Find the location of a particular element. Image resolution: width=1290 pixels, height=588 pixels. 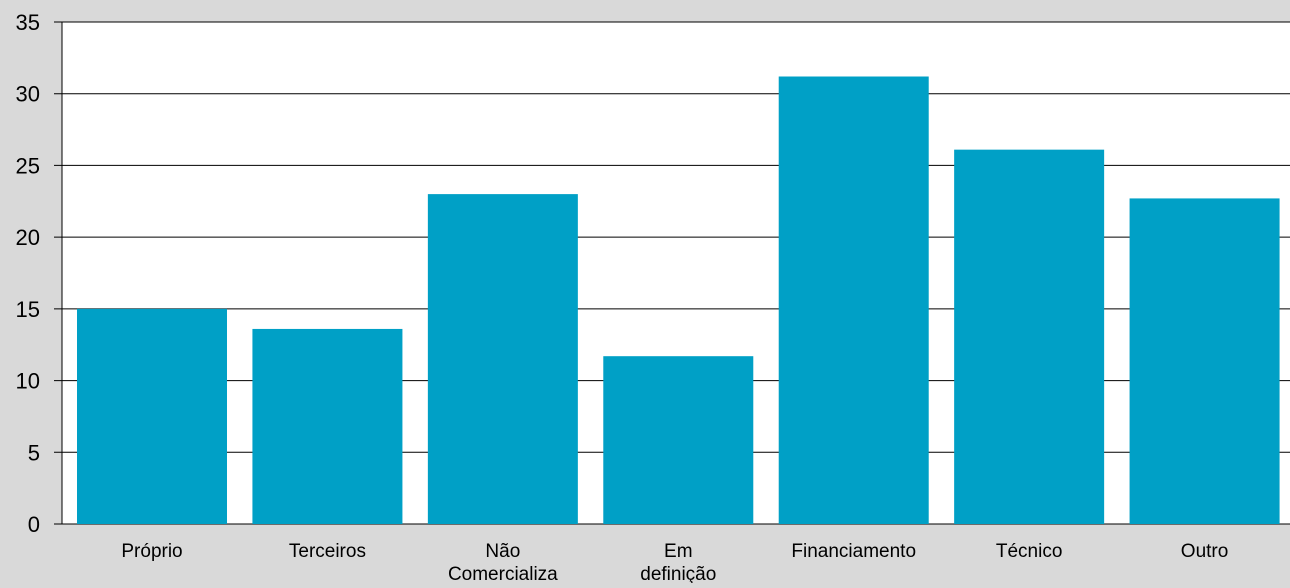

y-tick-label: 0 is located at coordinates (34, 524).